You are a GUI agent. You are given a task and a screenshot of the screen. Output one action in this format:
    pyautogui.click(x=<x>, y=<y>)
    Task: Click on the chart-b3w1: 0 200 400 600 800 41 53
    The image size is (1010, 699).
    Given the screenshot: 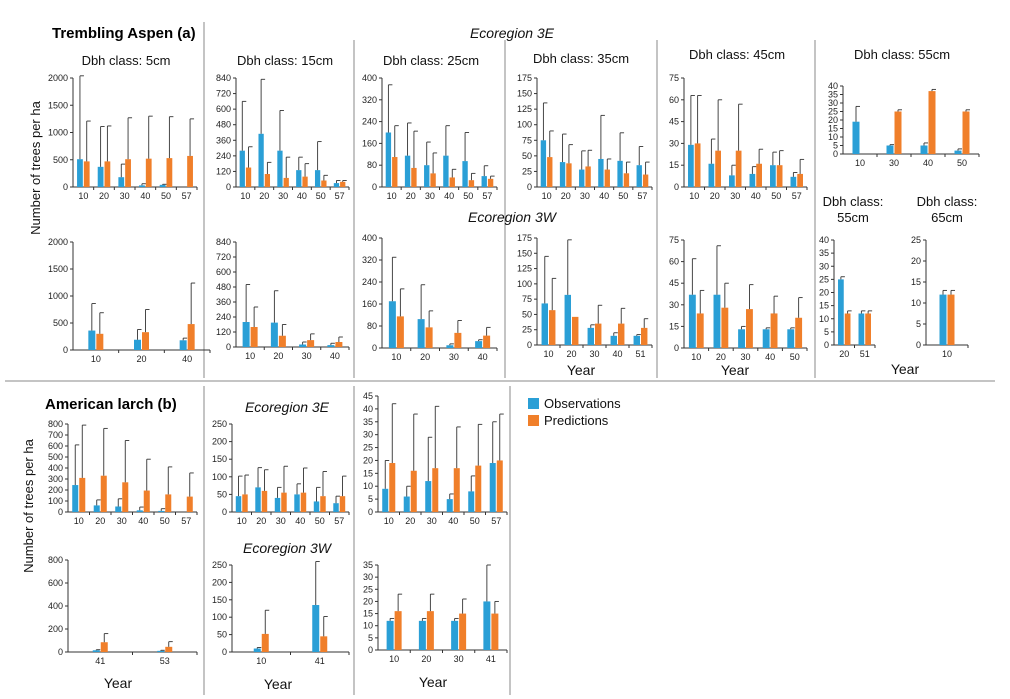 What is the action you would take?
    pyautogui.click(x=123, y=610)
    